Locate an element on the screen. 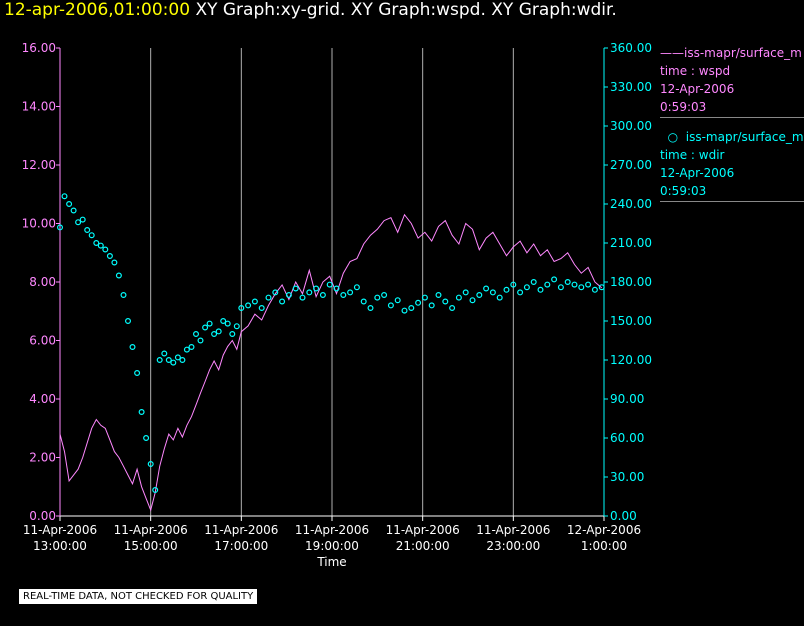 Image resolution: width=804 pixels, height=626 pixels. right-axis-tick-label: 270.00 is located at coordinates (631, 165).